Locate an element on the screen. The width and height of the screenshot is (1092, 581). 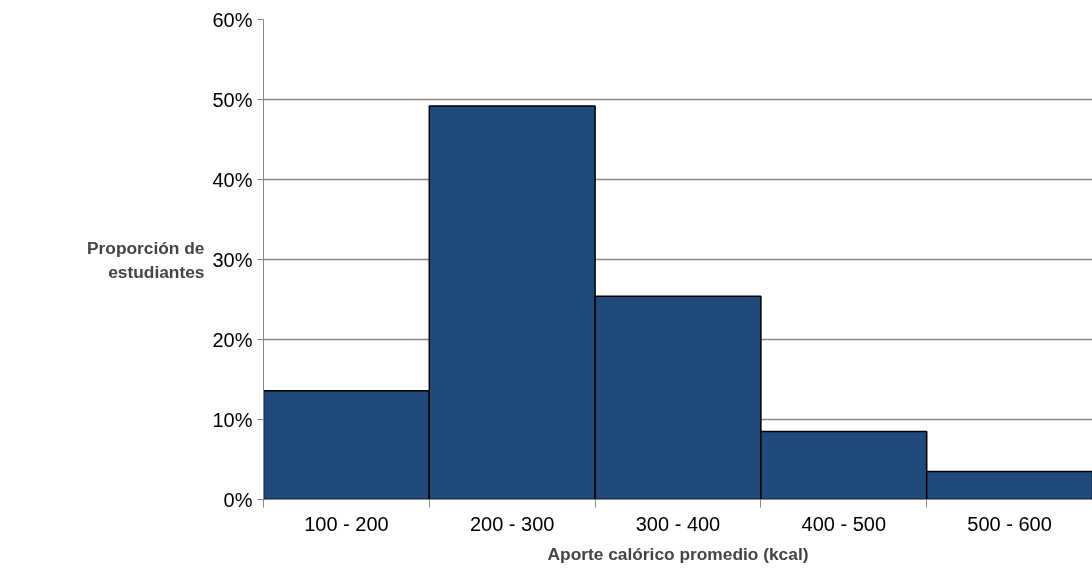
y-tick-label: 50% is located at coordinates (232, 99).